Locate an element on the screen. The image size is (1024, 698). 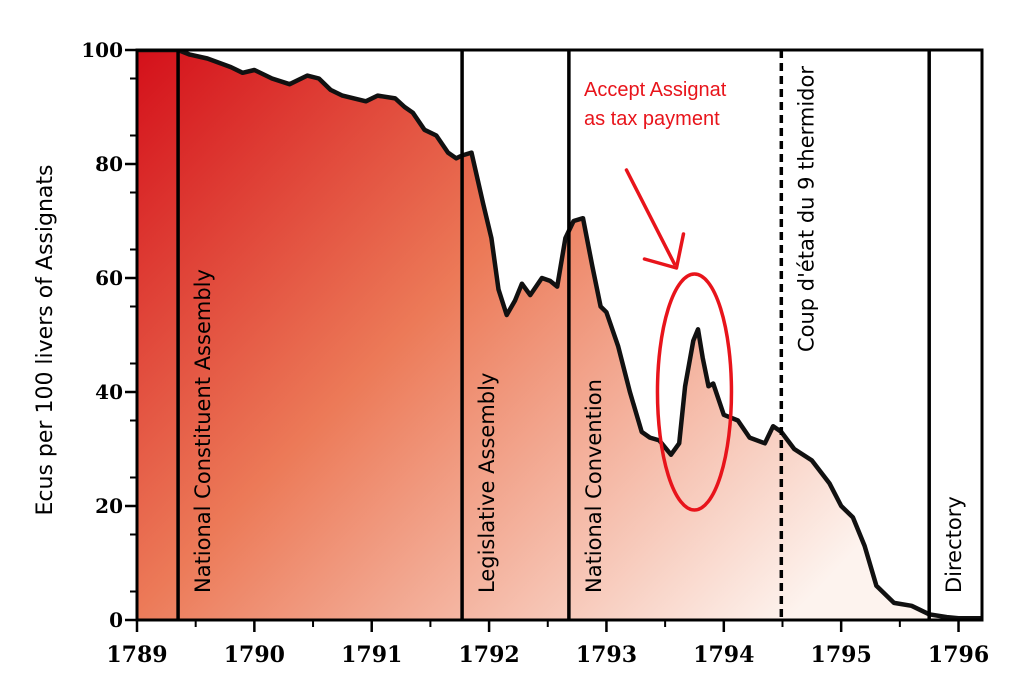
annotation-text: as tax payment is located at coordinates (652, 119).